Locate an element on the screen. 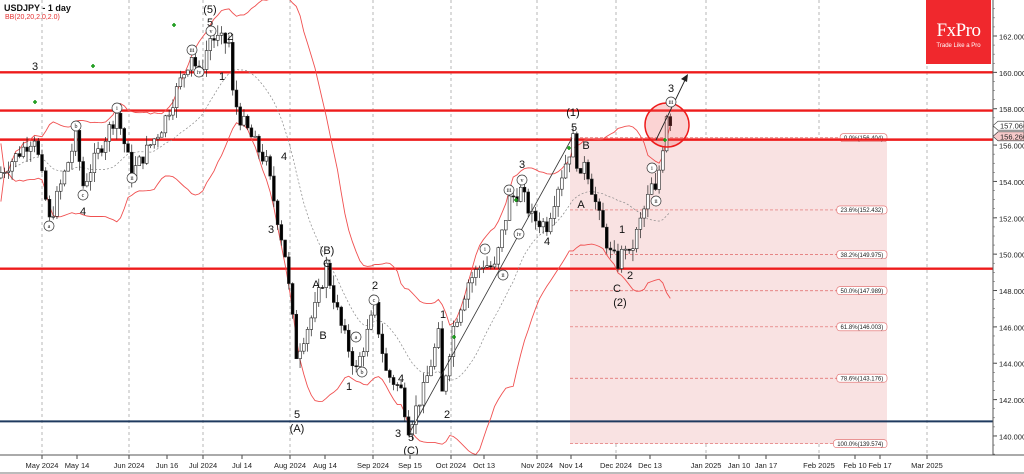 The width and height of the screenshot is (1024, 474). arrow-head-icon is located at coordinates (684, 78).